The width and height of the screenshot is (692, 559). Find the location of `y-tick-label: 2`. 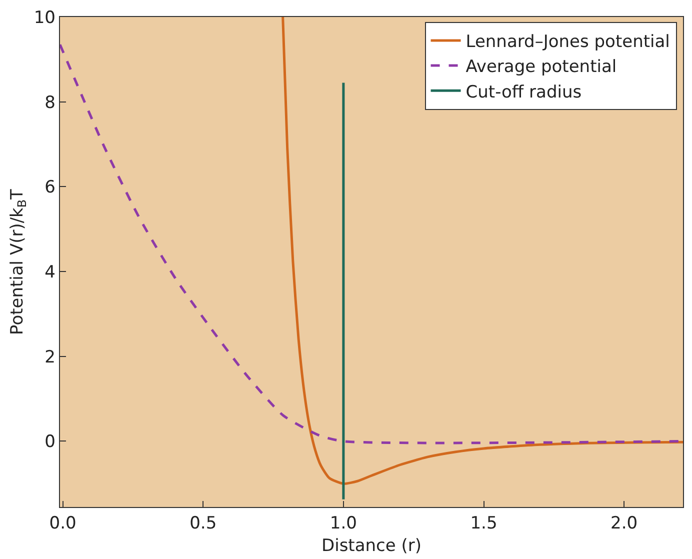

y-tick-label: 2 is located at coordinates (50, 357).